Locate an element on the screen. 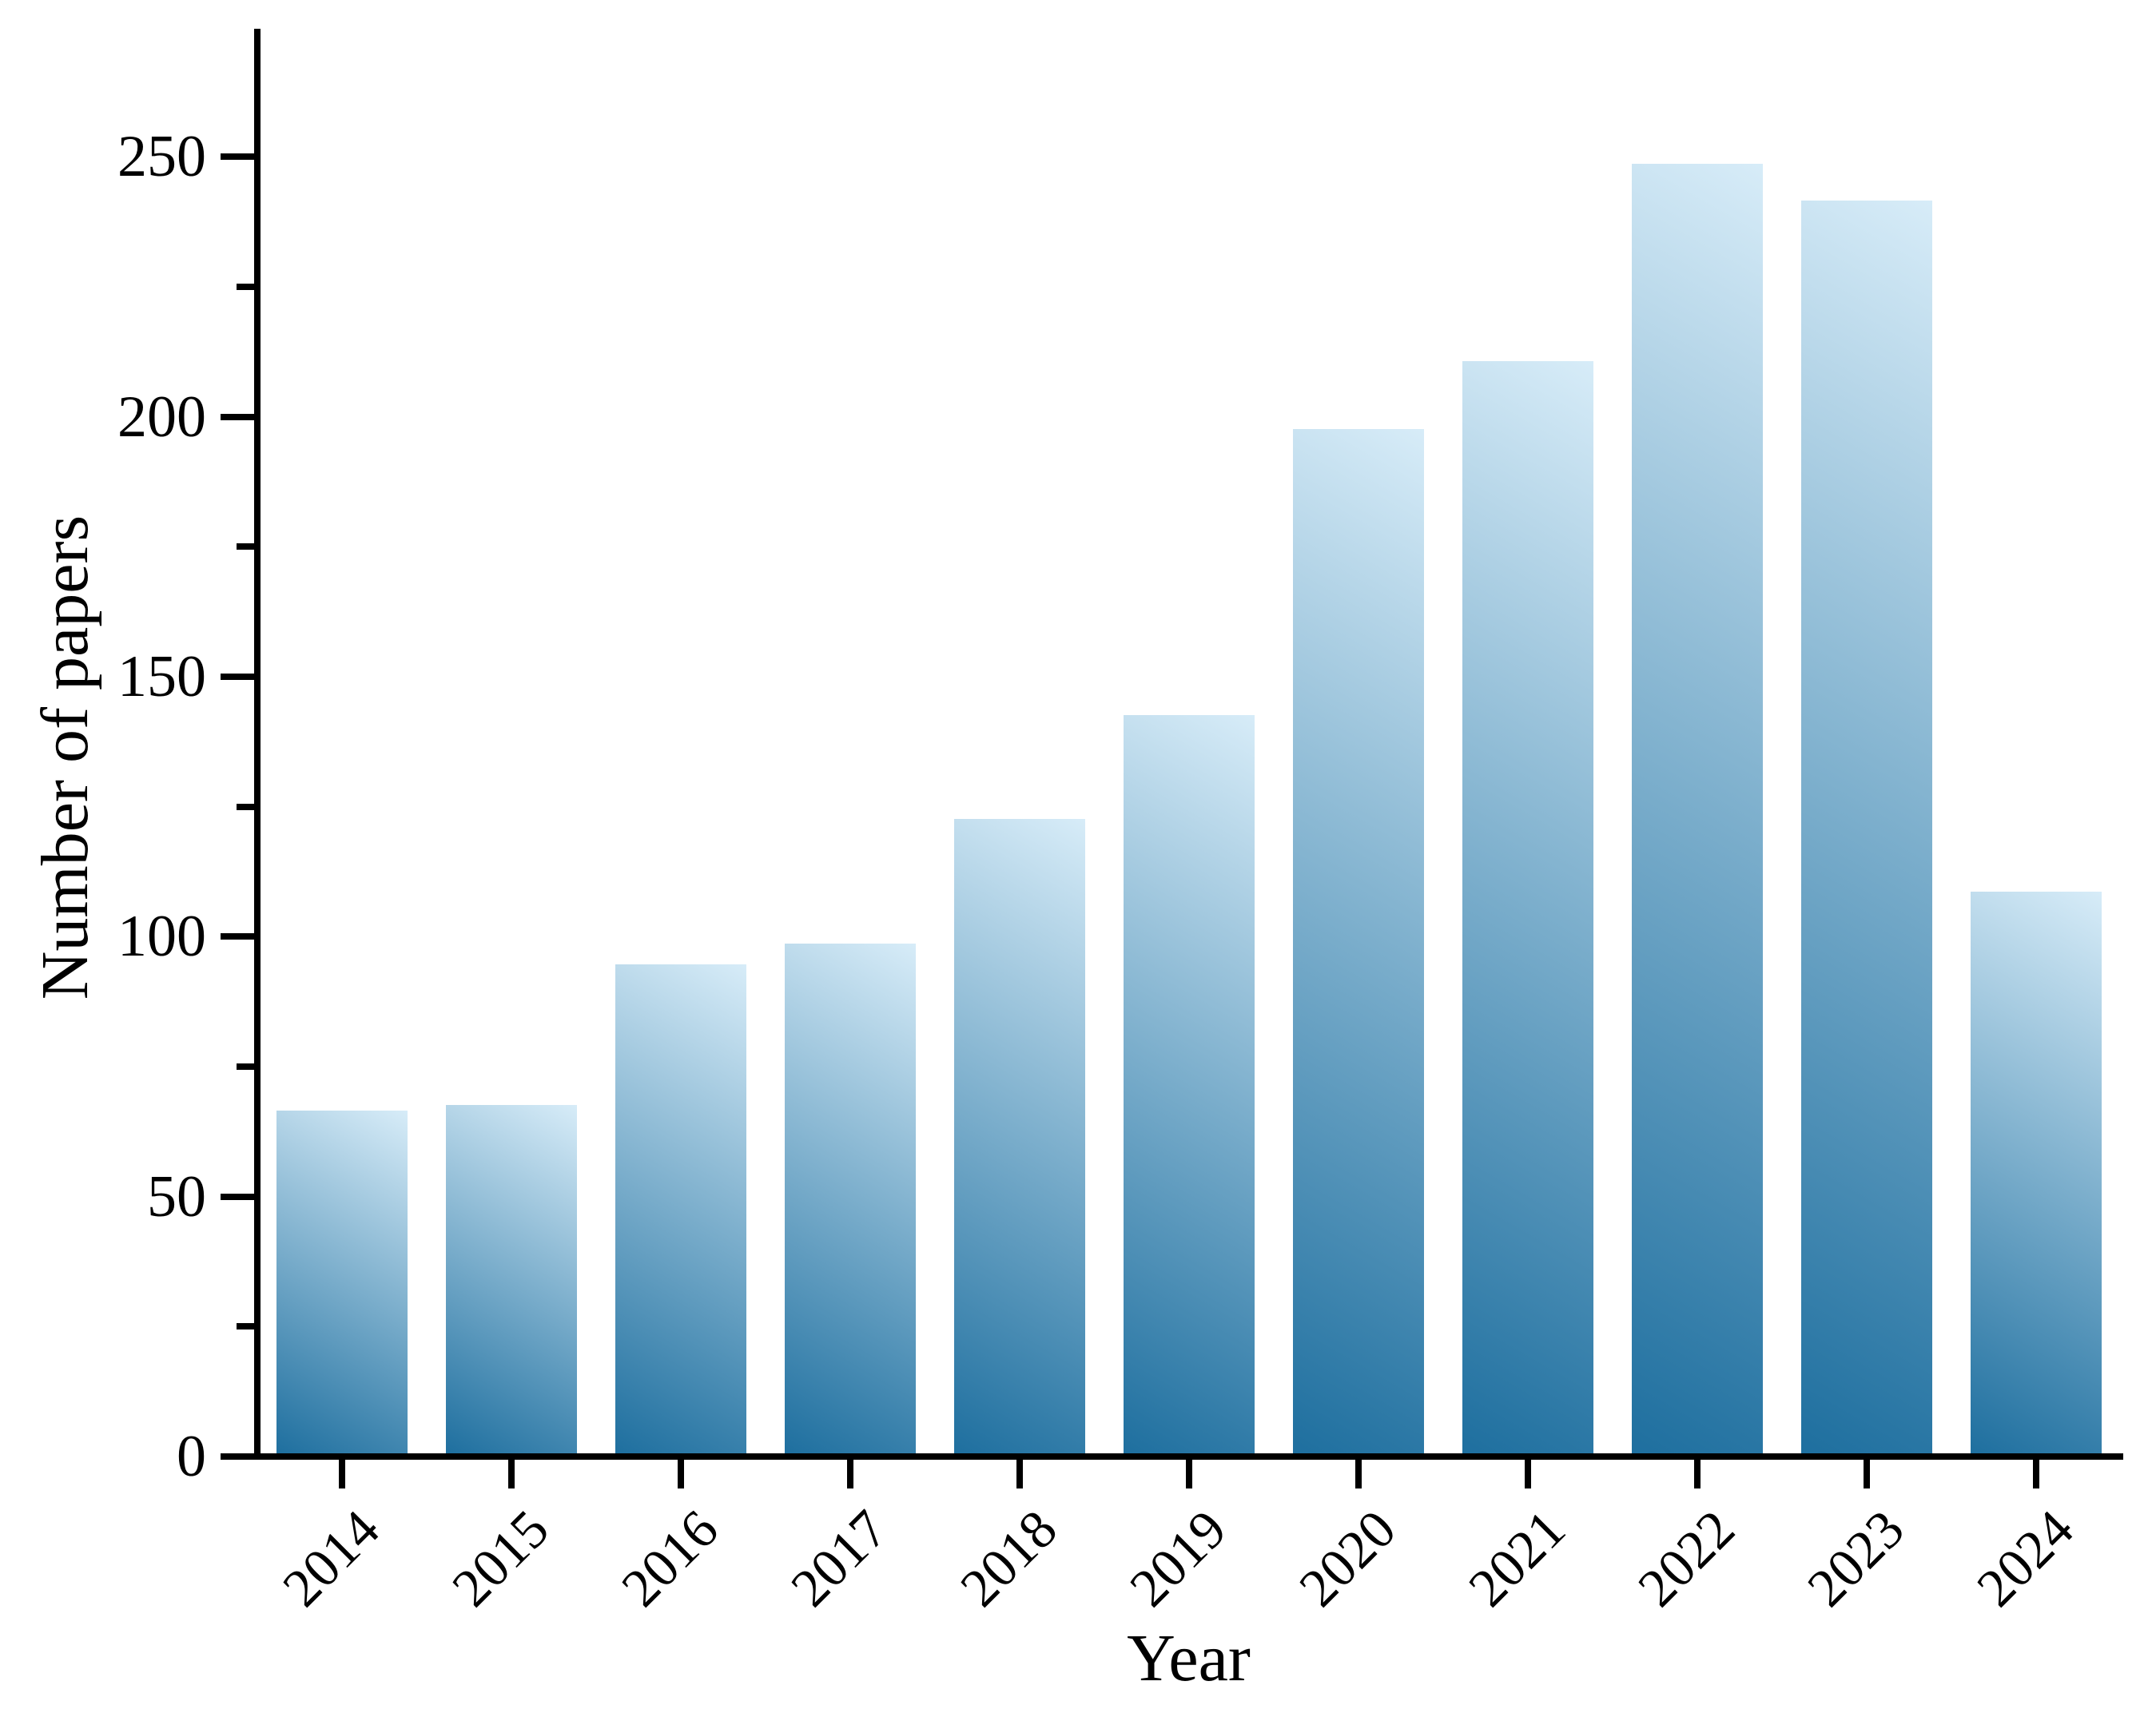 This screenshot has width=2156, height=1717. x-tick-2023 is located at coordinates (1867, 1474).